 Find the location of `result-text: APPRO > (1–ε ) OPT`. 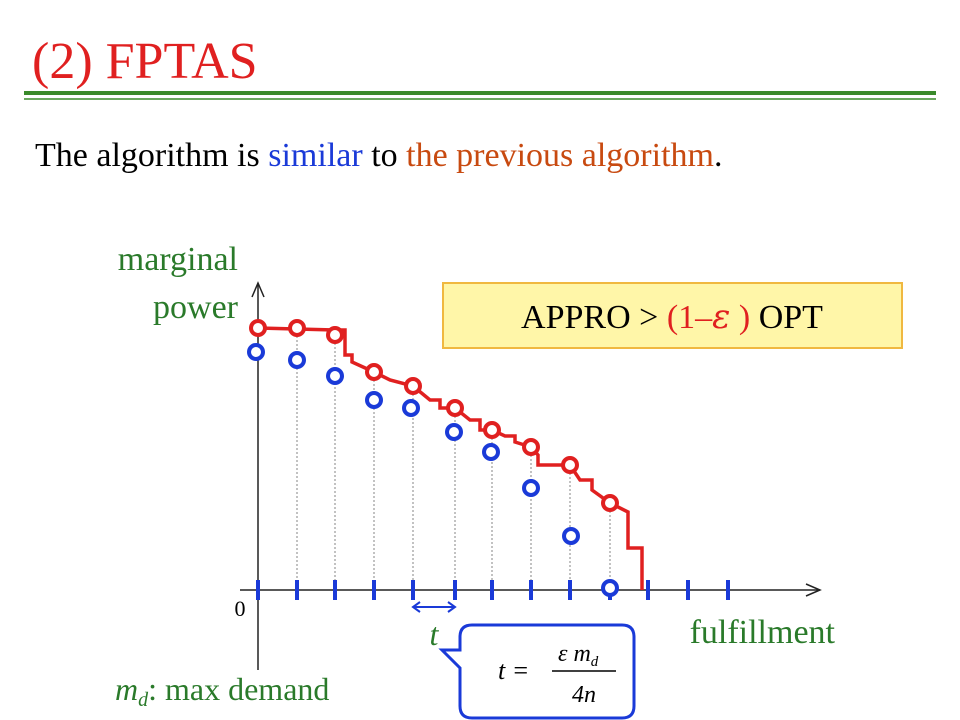

result-text: APPRO > (1–ε ) OPT is located at coordinates (672, 317).